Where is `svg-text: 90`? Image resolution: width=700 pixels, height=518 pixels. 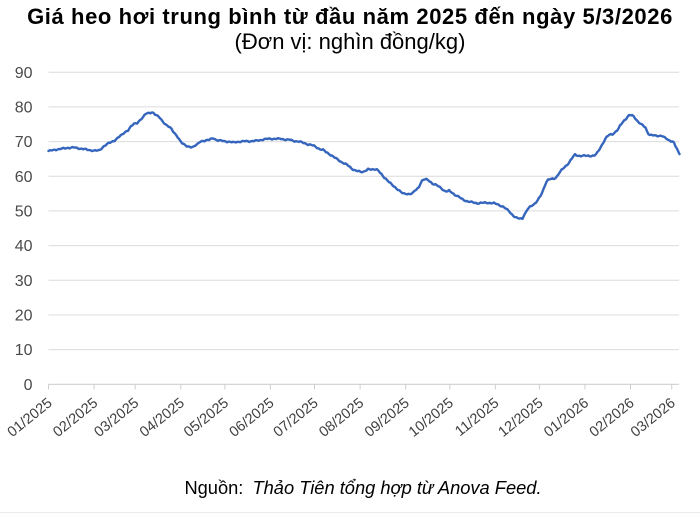
svg-text: 90 is located at coordinates (24, 73).